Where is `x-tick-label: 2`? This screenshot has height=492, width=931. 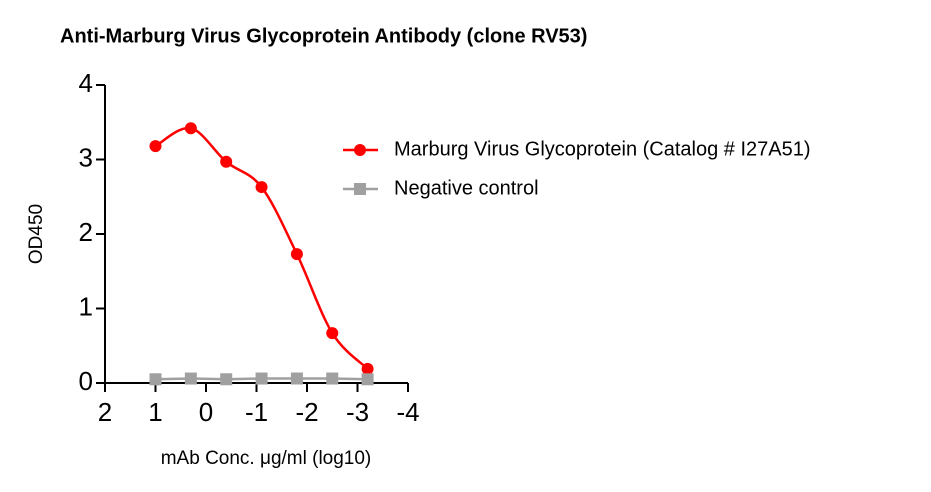
x-tick-label: 2 is located at coordinates (105, 412).